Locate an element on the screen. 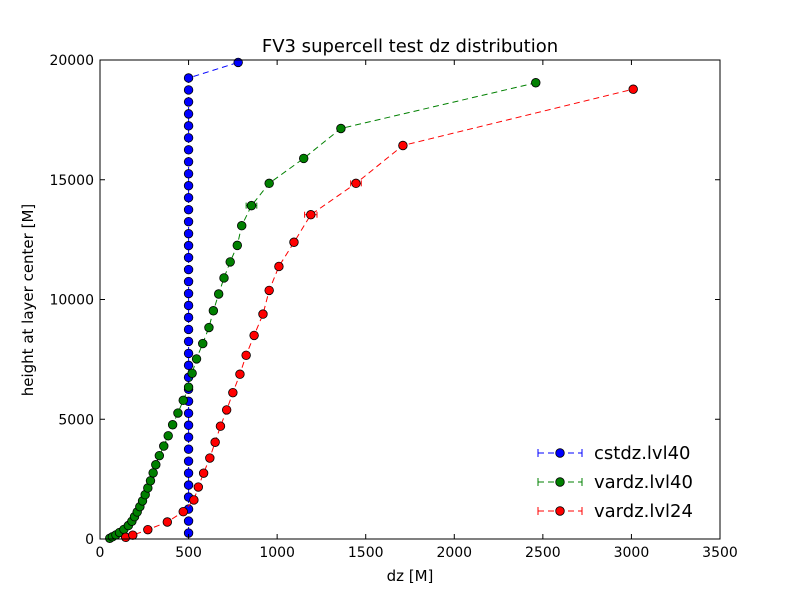 This screenshot has width=800, height=600. legend-entry: cstdz.lvl40 is located at coordinates (614, 453).